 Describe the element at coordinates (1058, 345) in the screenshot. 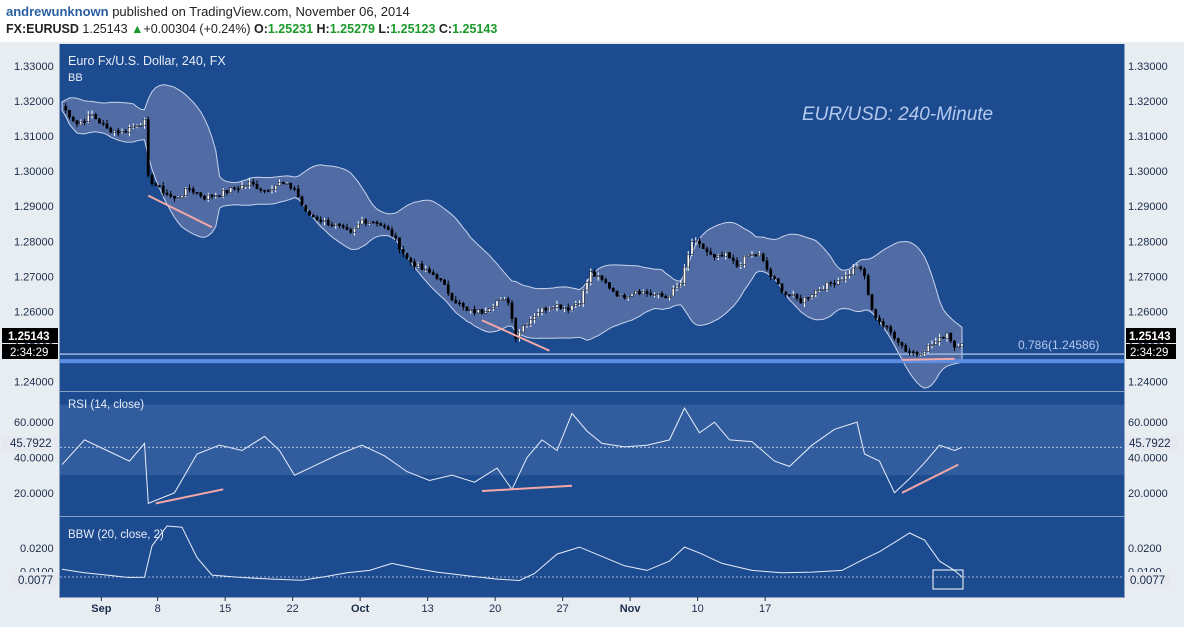

I see `fib-label: 0.786(1.24586)` at that location.